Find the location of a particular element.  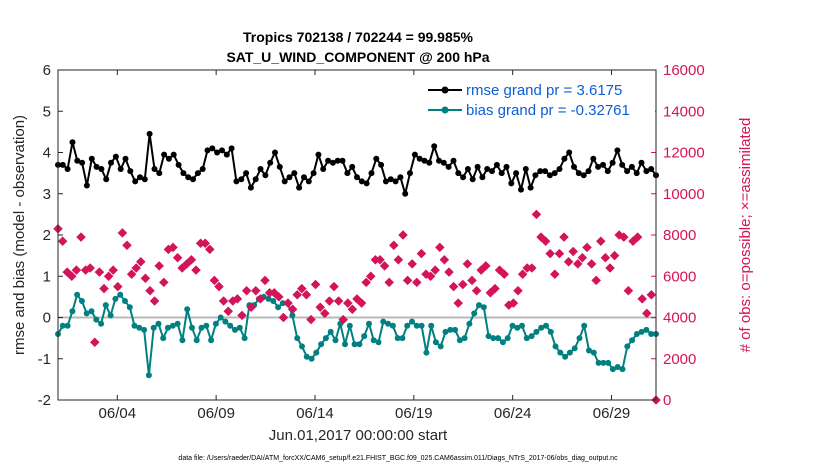

y-tick-label-left: 2 is located at coordinates (47, 235).